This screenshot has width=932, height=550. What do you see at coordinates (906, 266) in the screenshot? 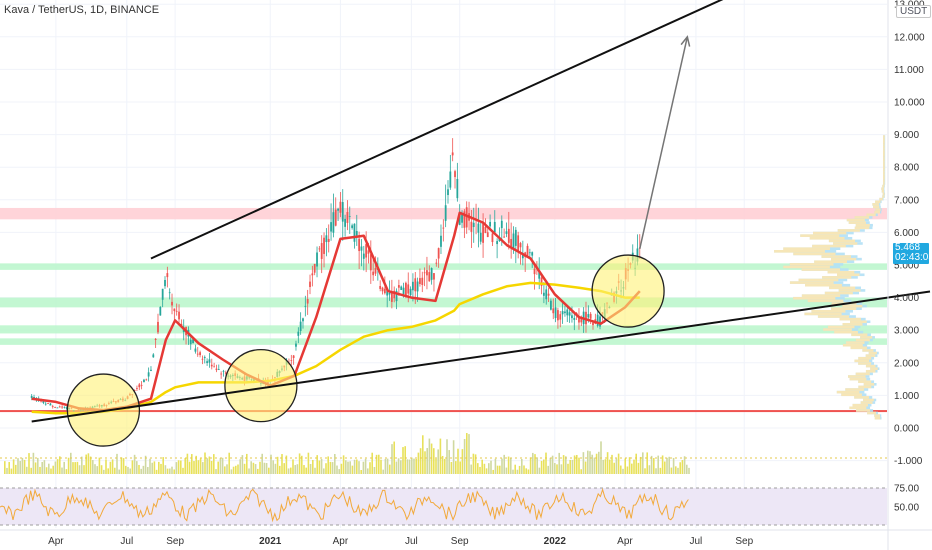
I see `price-tick-label: 5.000` at bounding box center [906, 266].